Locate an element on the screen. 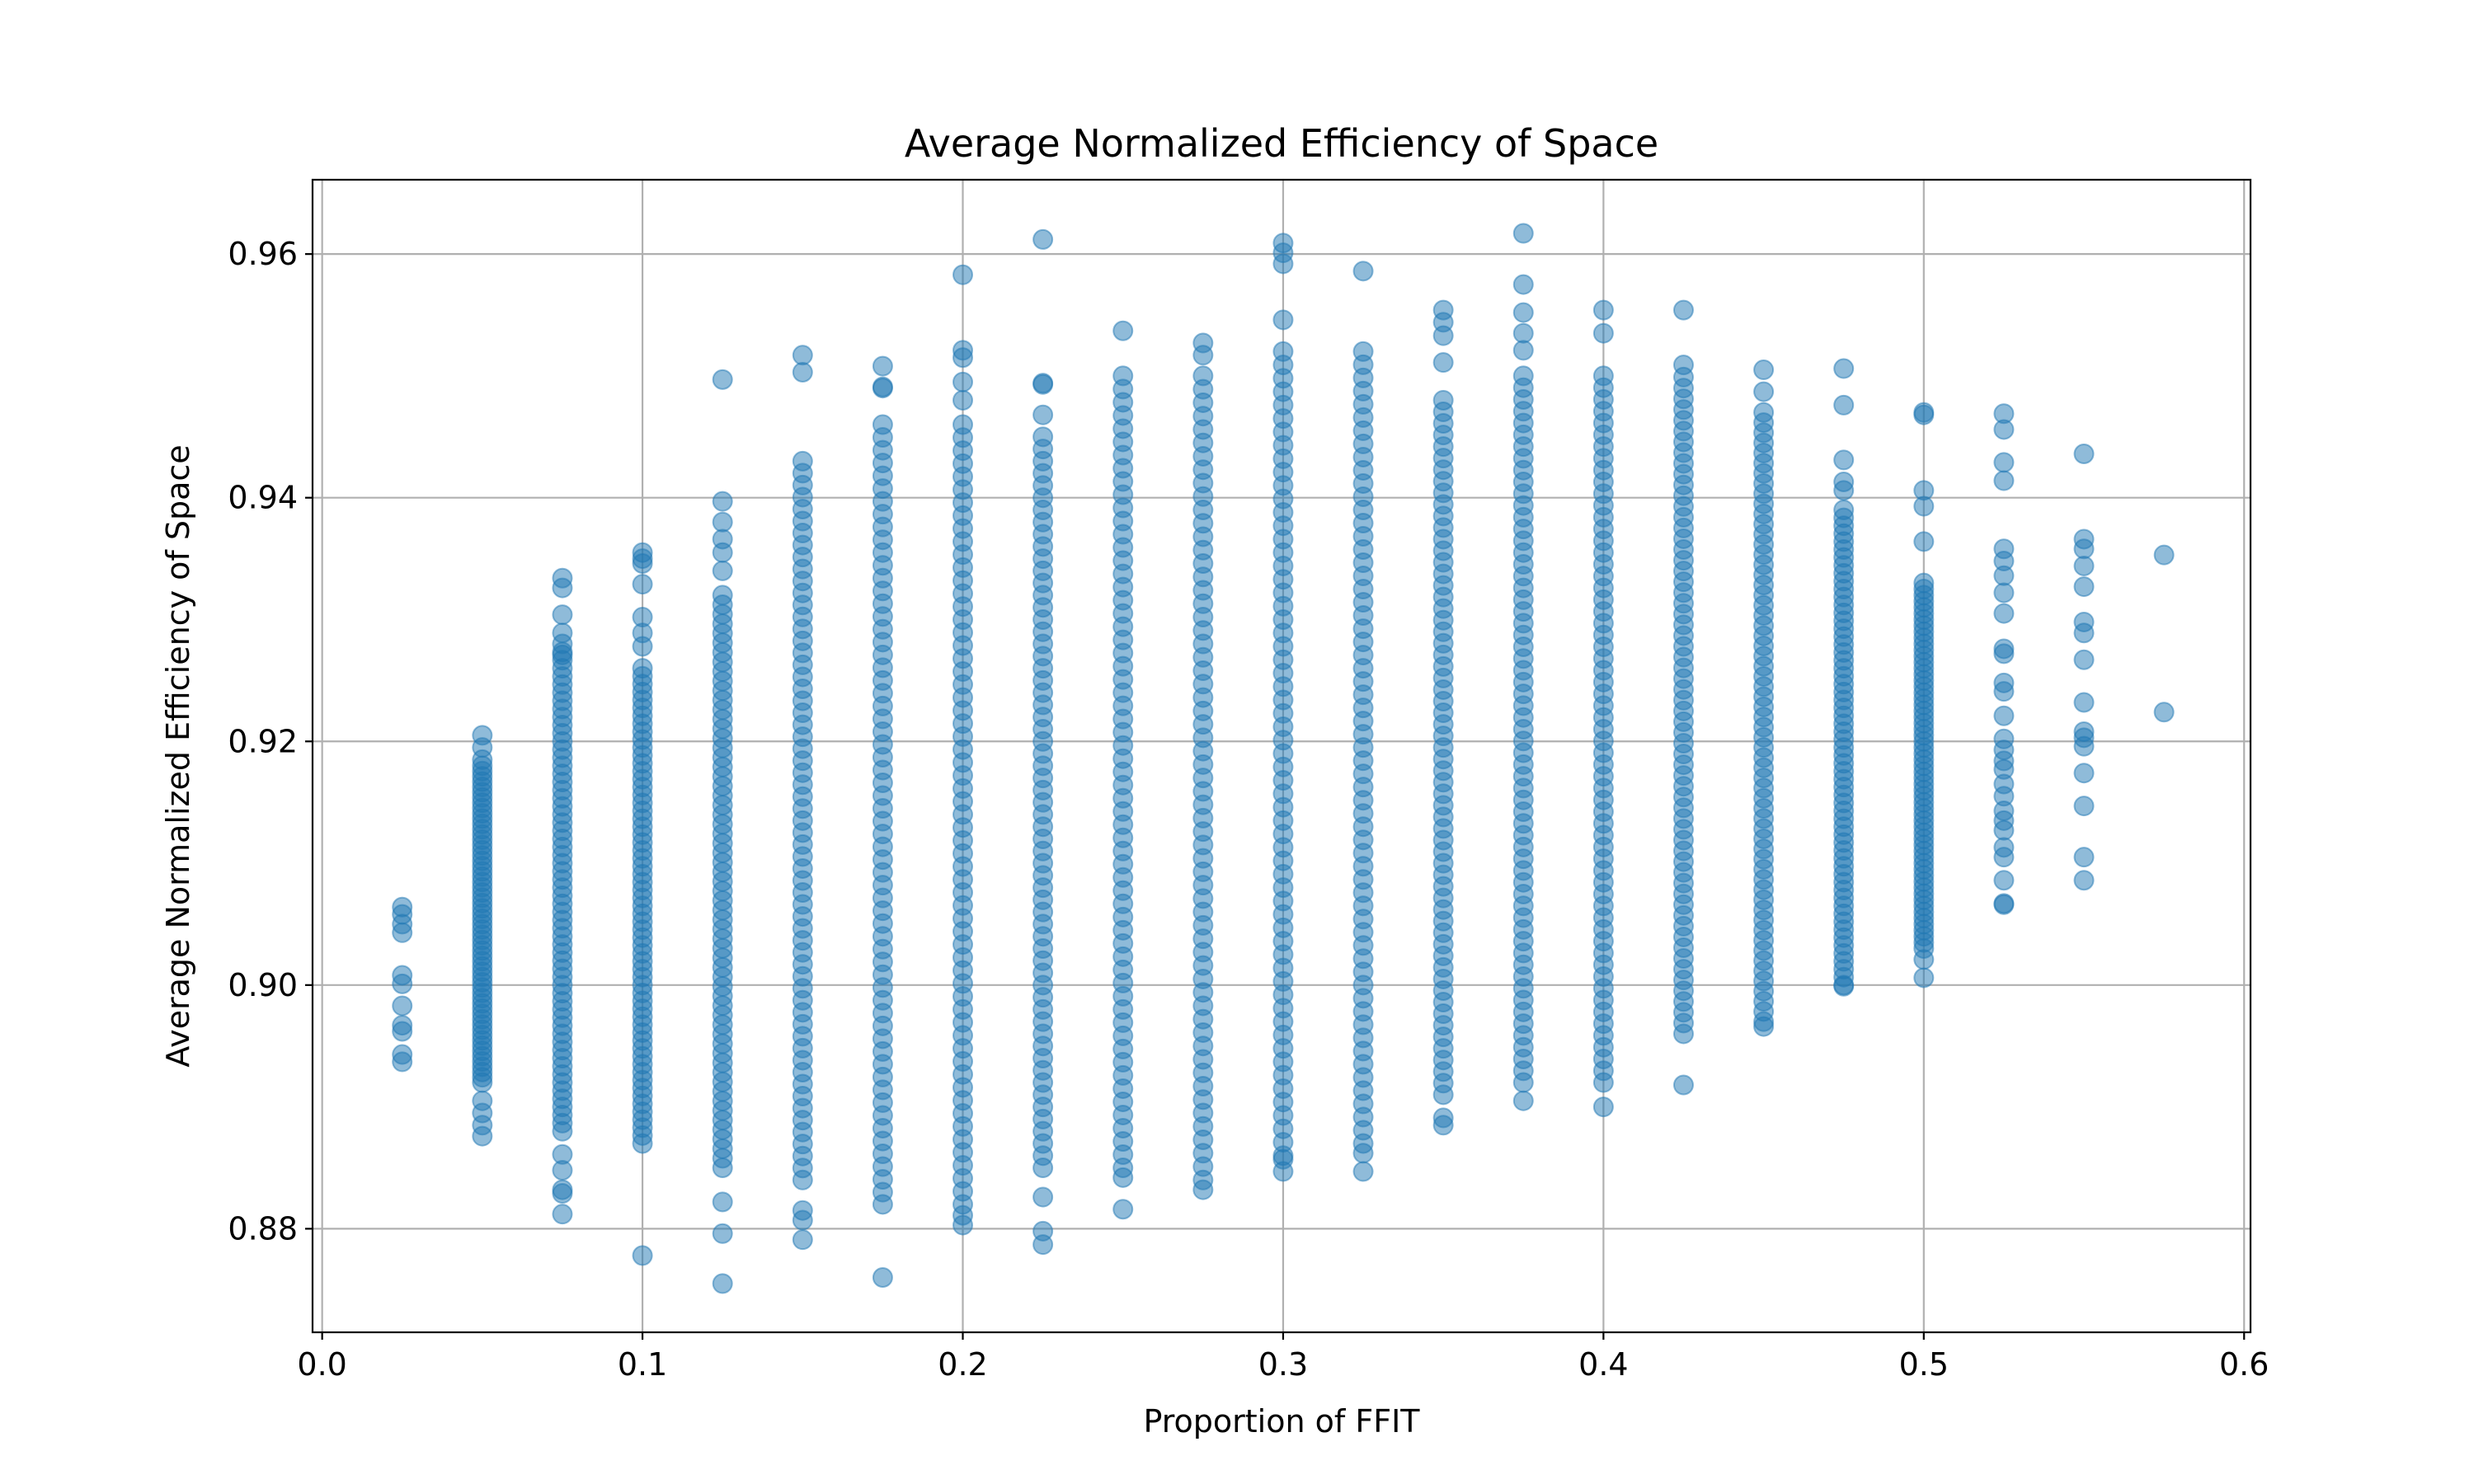 This screenshot has height=1484, width=2474. x-tick-label: 0.0 is located at coordinates (321, 1364).